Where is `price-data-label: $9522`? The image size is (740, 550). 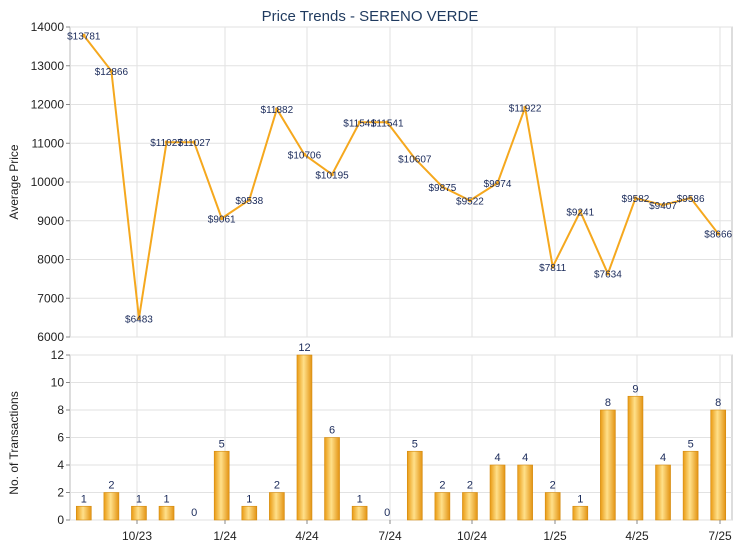
price-data-label: $9522 is located at coordinates (470, 202).